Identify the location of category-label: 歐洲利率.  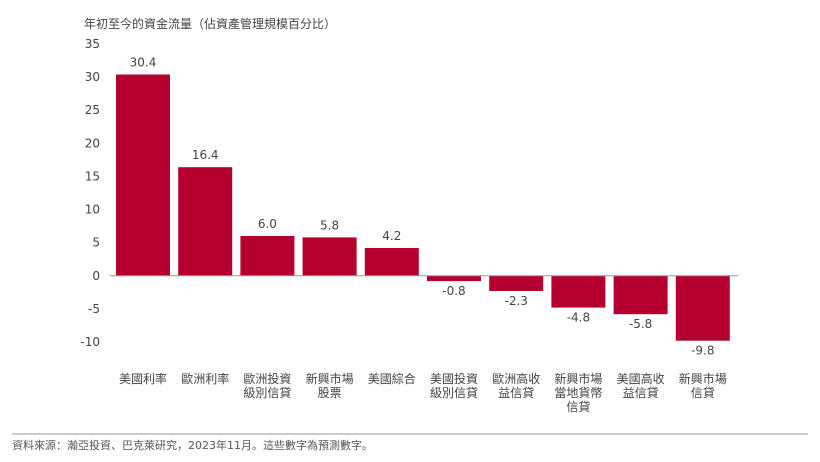
(205, 378).